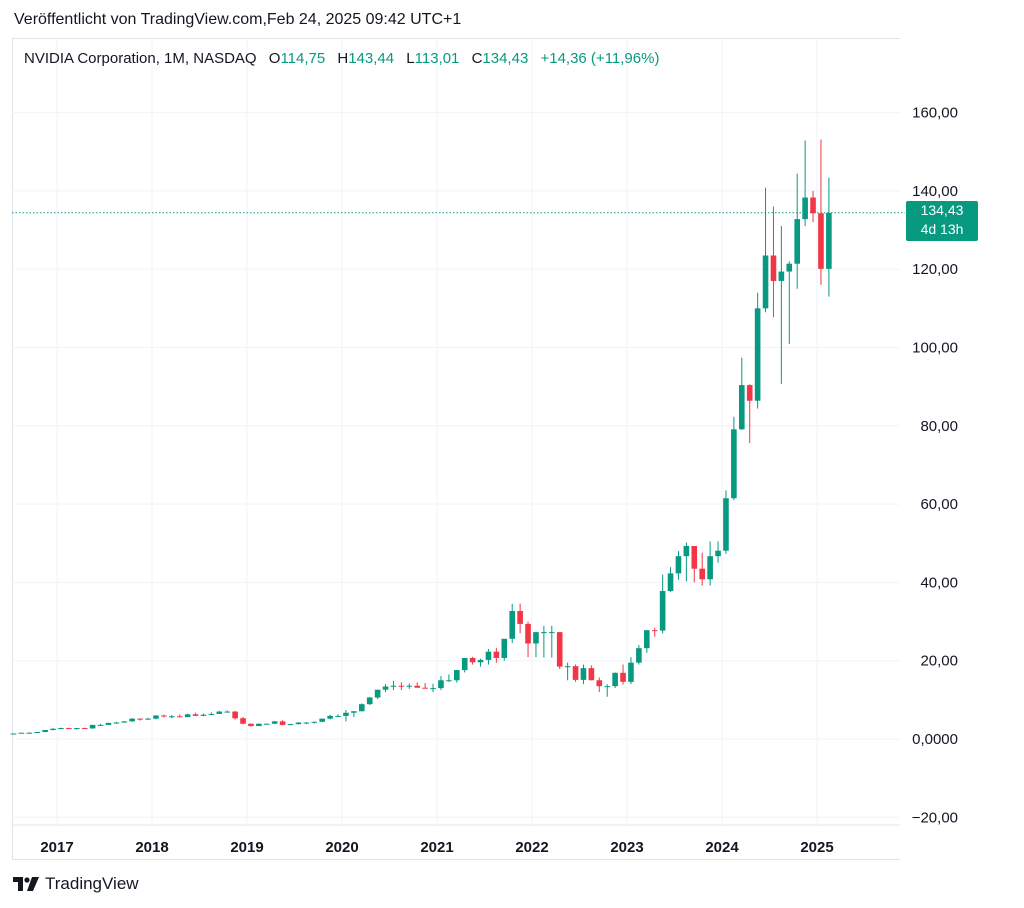 The image size is (1024, 908). I want to click on tradingview-footer: TradingView, so click(76, 884).